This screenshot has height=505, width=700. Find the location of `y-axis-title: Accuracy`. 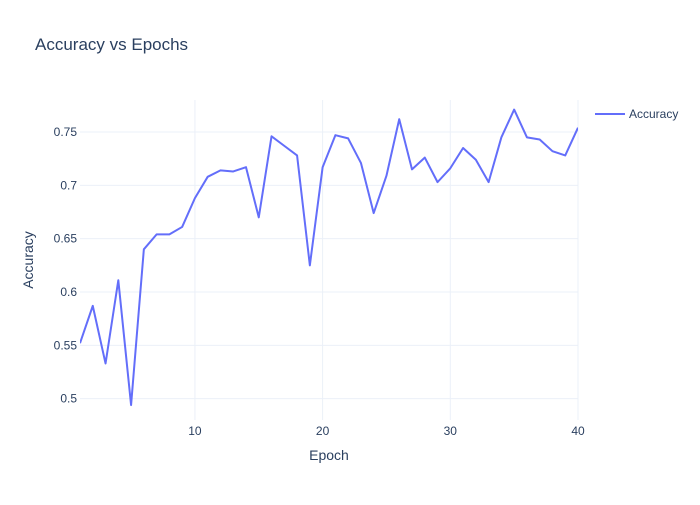

y-axis-title: Accuracy is located at coordinates (28, 260).